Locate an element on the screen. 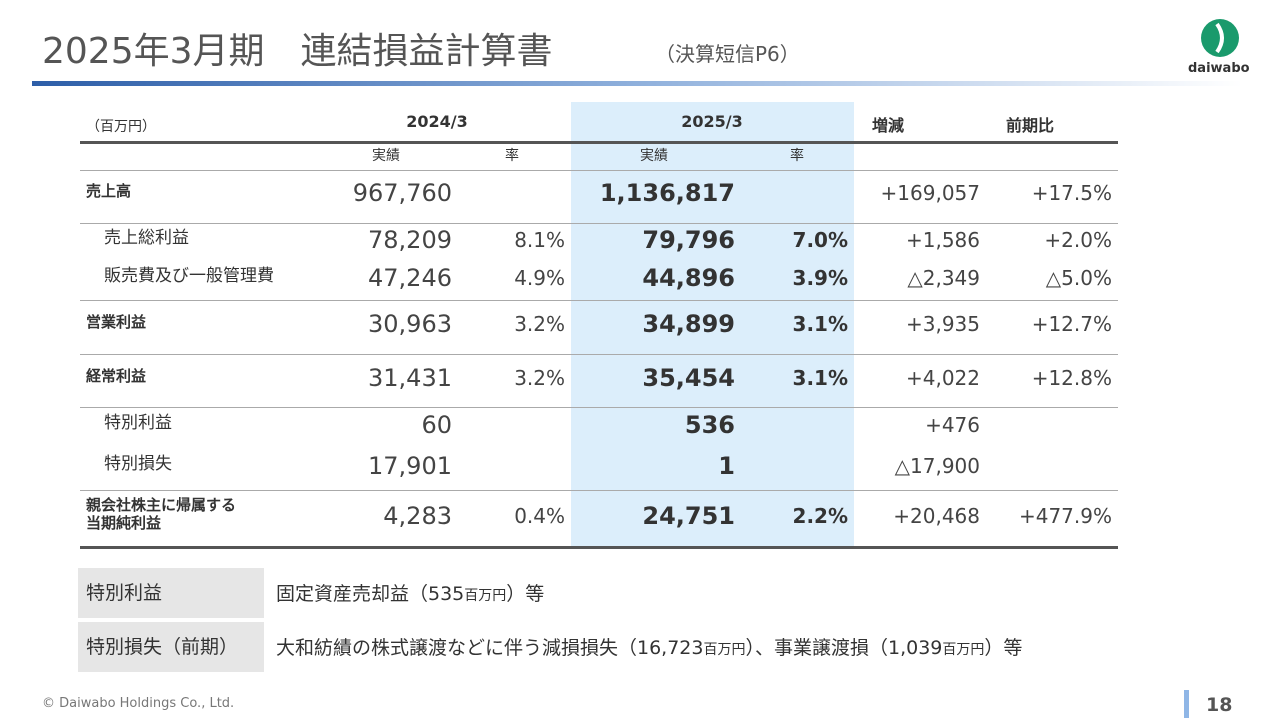 The width and height of the screenshot is (1280, 720). value-cell: +2.0% is located at coordinates (1078, 240).